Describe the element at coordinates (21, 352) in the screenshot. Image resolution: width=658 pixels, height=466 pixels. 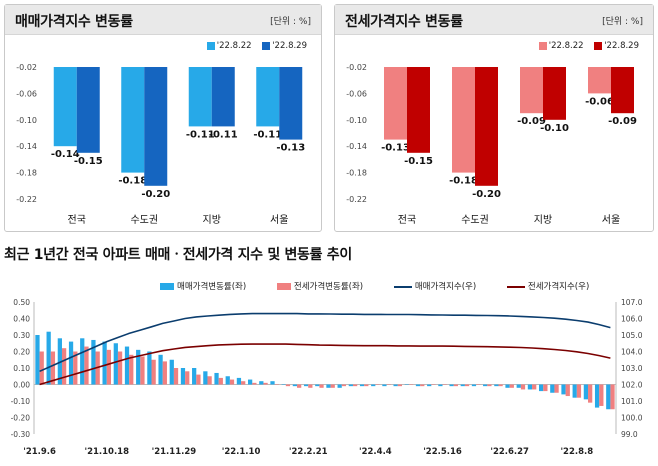
I see `trend-left-tick-3: 0.20` at that location.